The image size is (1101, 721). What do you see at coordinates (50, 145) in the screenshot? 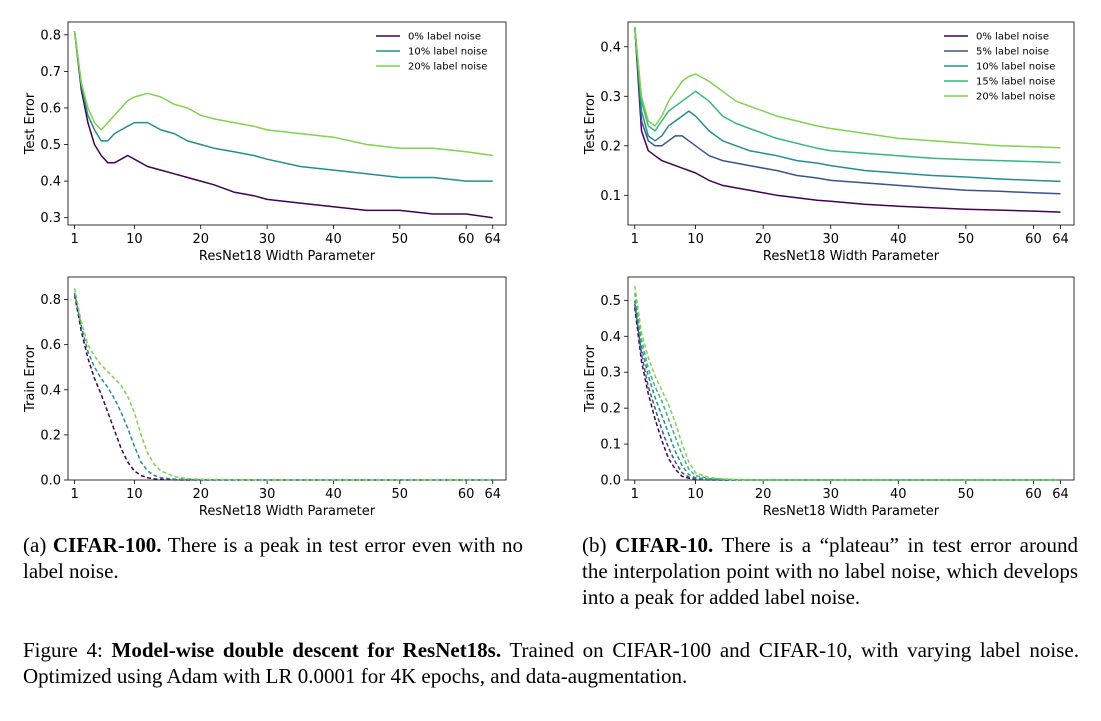
I see `y-tick-label: 0.5` at bounding box center [50, 145].